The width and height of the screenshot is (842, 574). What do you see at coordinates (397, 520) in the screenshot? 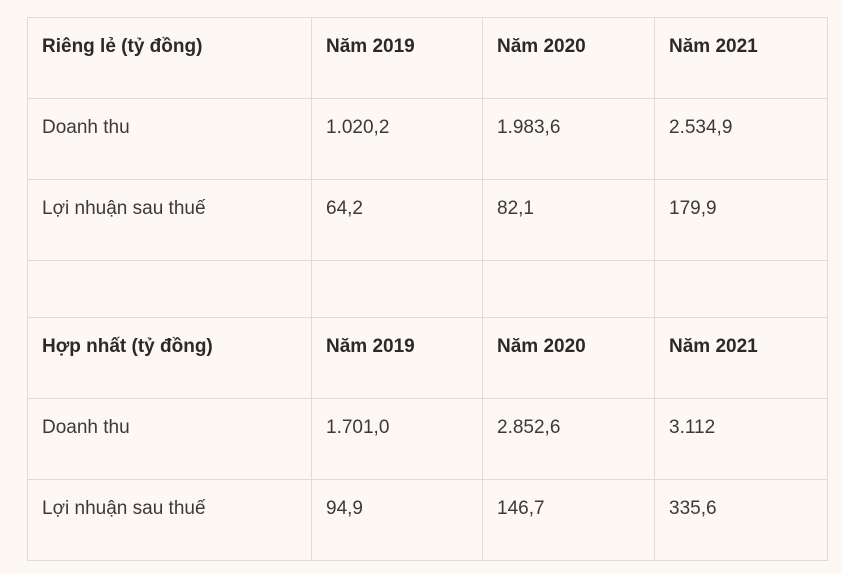
I see `table-cell: 94,9` at bounding box center [397, 520].